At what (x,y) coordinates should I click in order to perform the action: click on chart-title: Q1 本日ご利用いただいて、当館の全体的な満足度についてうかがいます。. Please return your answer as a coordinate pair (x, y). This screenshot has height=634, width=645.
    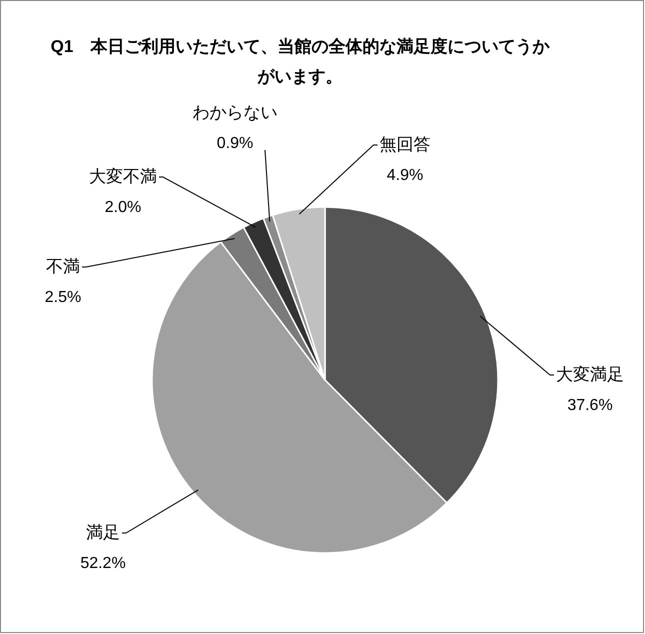
    Looking at the image, I should click on (300, 61).